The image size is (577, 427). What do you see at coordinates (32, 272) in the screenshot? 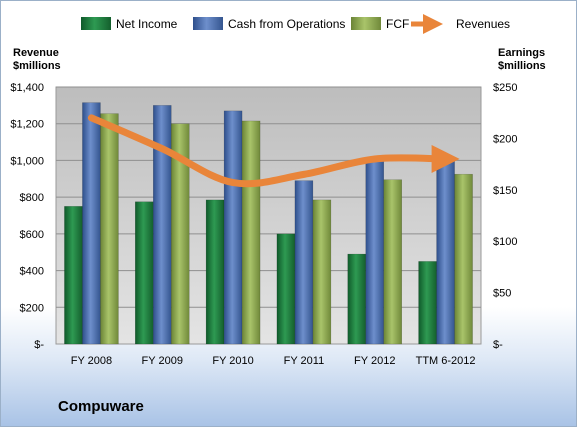
I see `left-tick-label: $400` at bounding box center [32, 272].